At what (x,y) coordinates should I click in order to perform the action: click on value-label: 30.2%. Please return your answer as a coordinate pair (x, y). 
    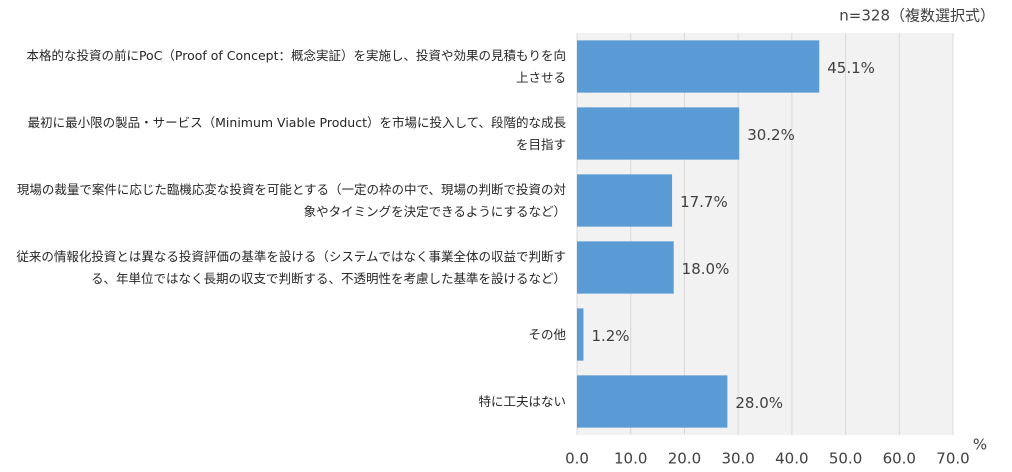
    Looking at the image, I should click on (771, 135).